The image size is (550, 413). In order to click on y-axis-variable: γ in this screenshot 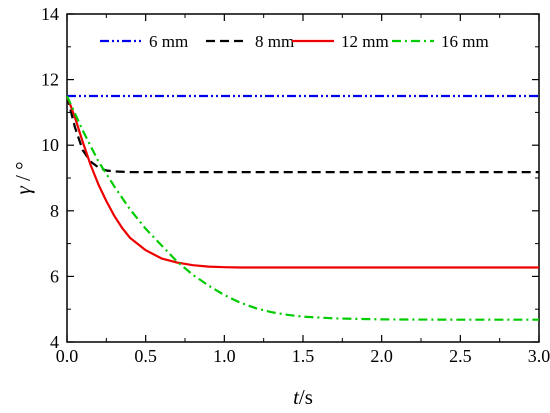, I will do `click(23, 190)`.